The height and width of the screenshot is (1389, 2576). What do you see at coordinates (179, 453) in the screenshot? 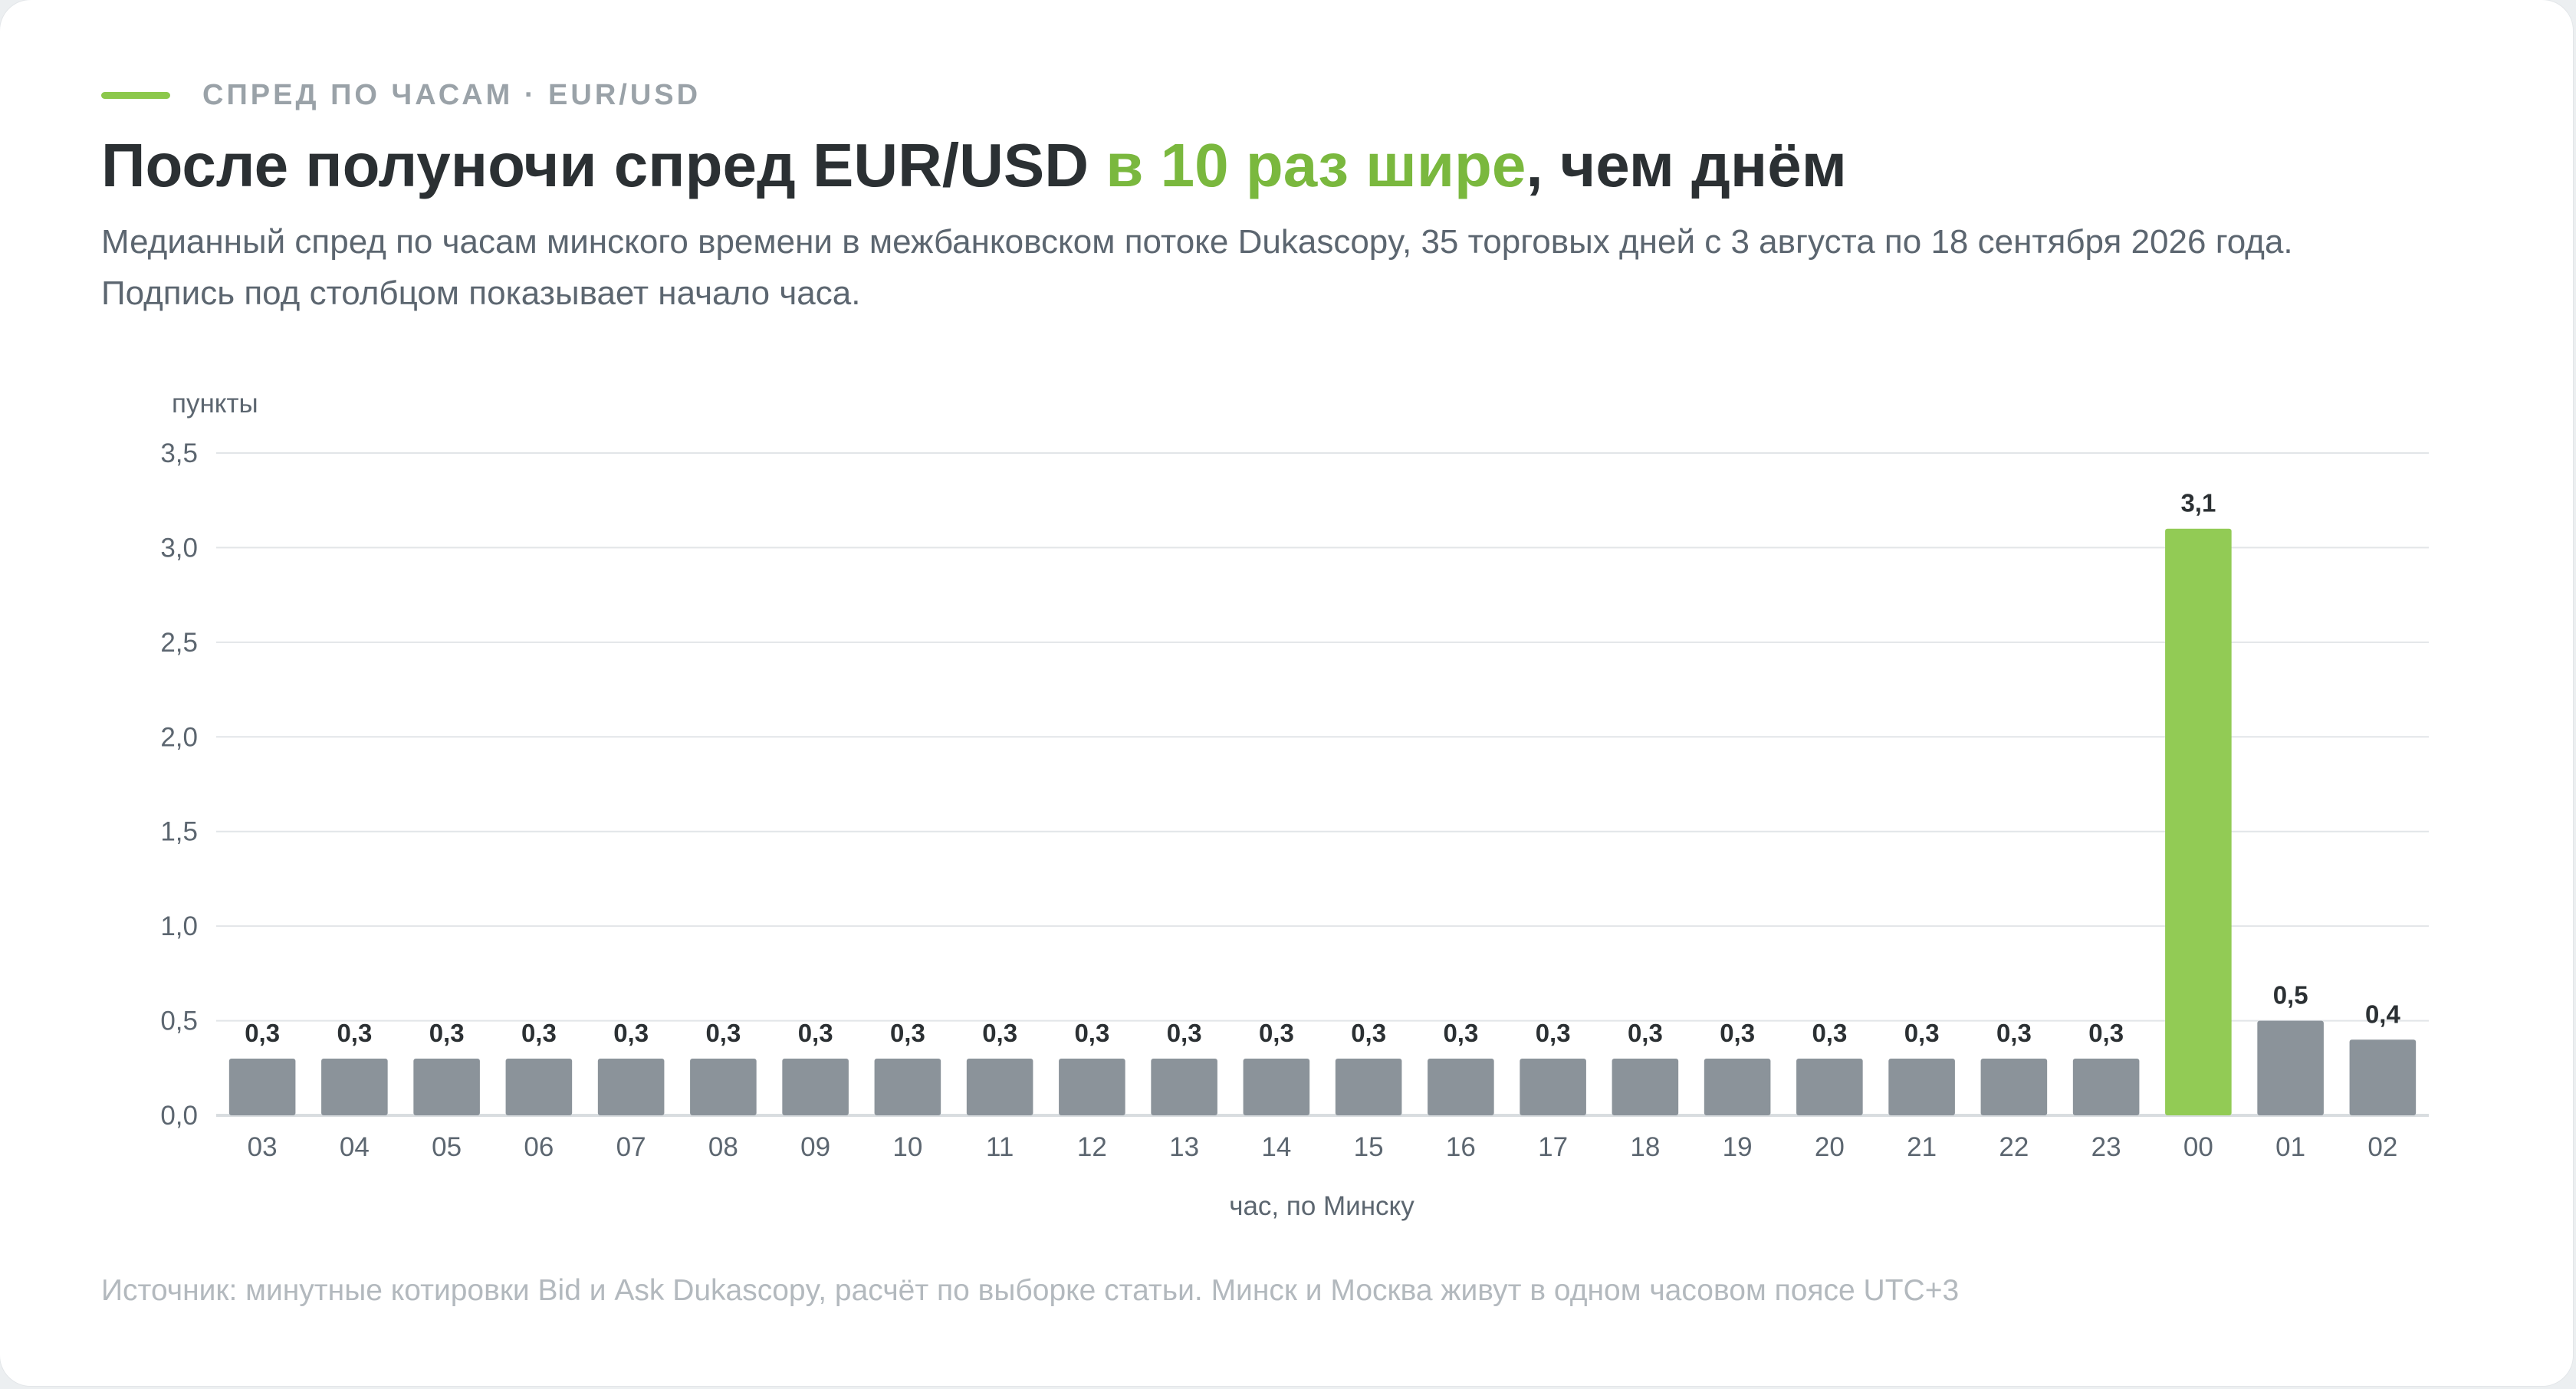
I see `y-tick-label: 3,5` at bounding box center [179, 453].